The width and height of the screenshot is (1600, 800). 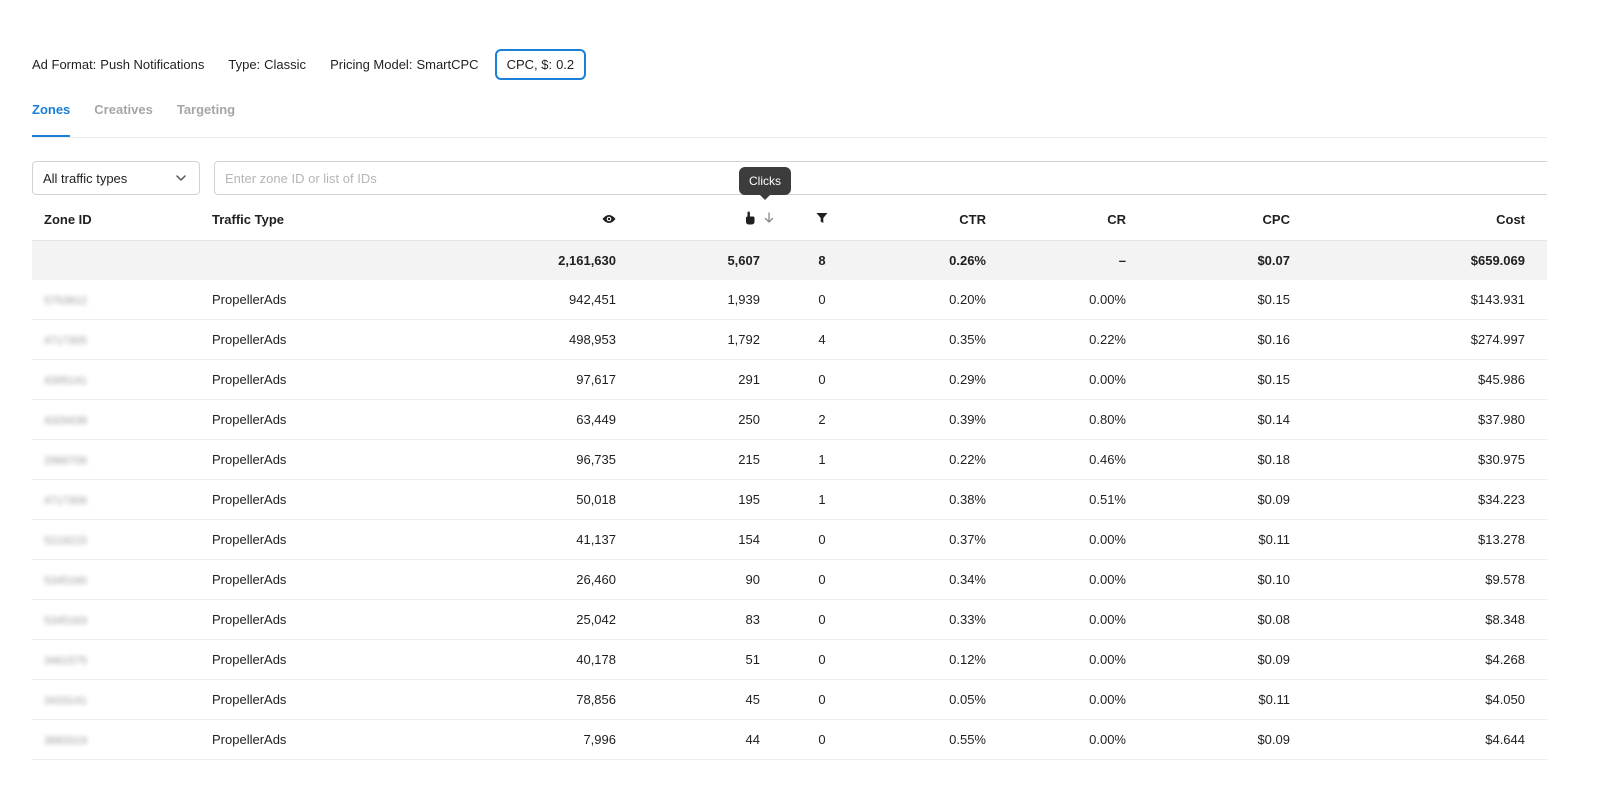 What do you see at coordinates (939, 260) in the screenshot?
I see `totals-ctr: 0.26%` at bounding box center [939, 260].